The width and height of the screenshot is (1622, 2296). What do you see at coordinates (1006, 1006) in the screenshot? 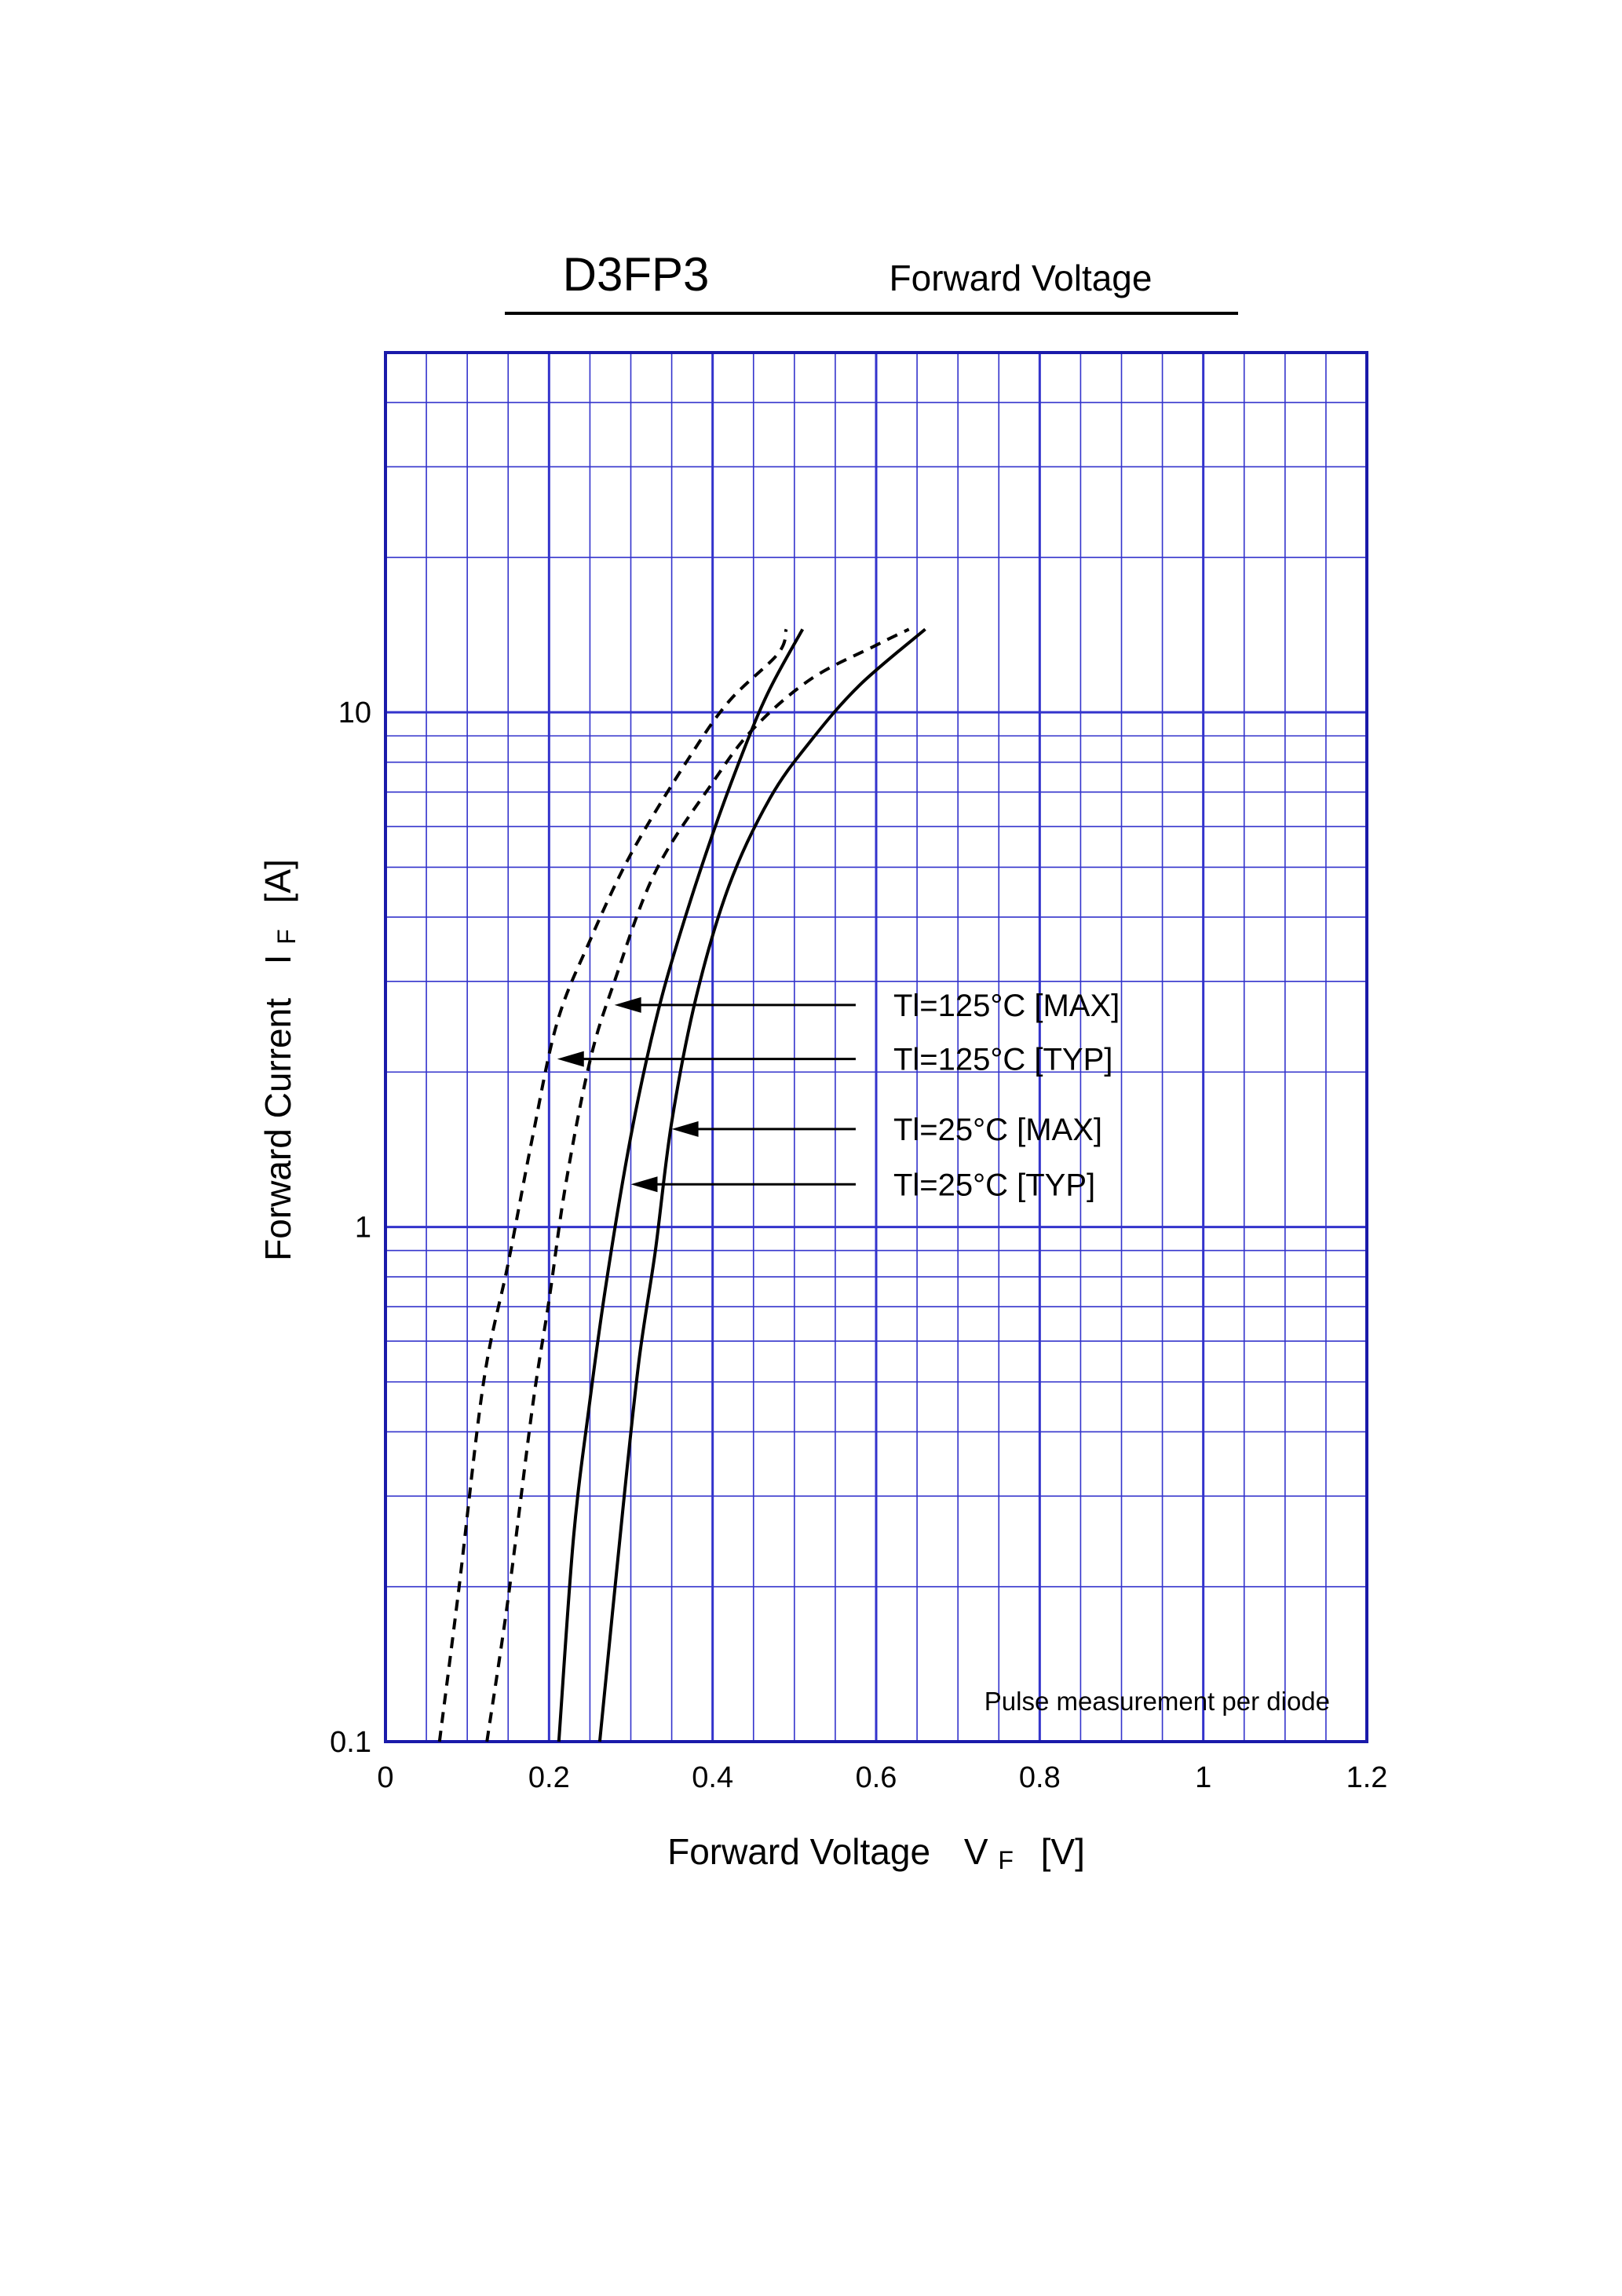
I see `legend-label: Tl=125°C [MAX]` at bounding box center [1006, 1006].